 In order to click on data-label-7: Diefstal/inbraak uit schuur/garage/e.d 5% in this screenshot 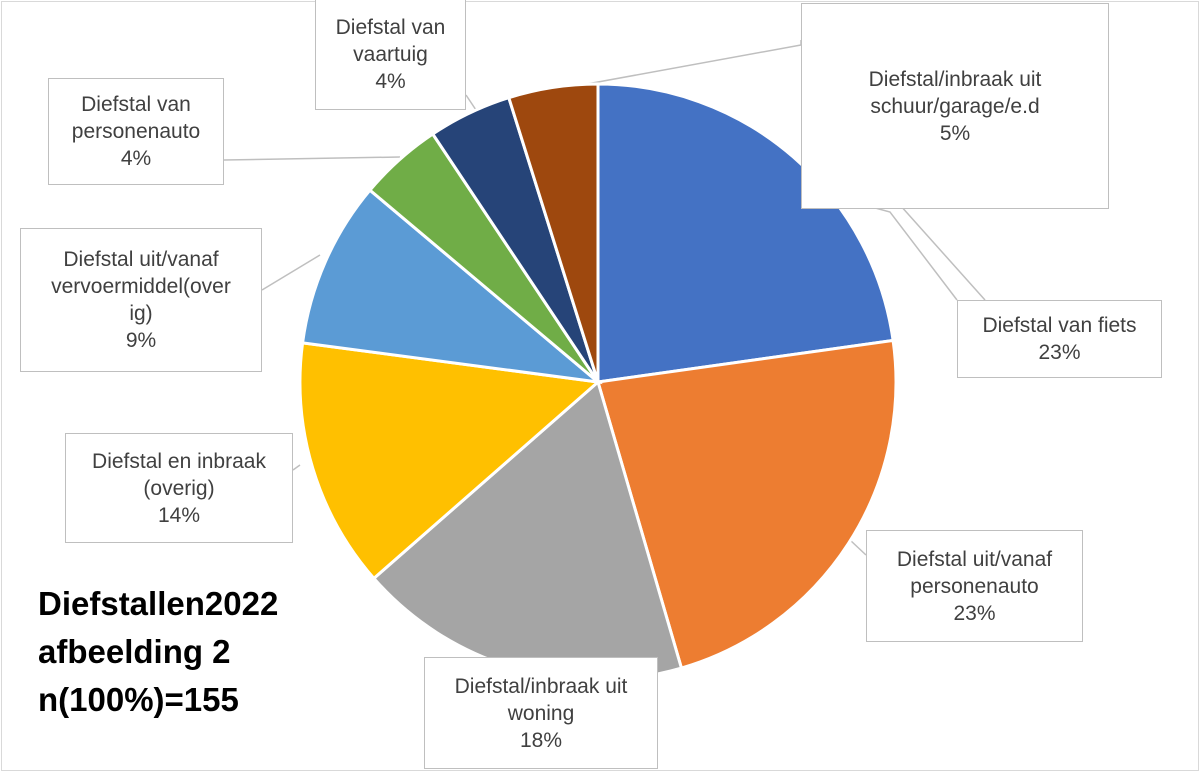, I will do `click(955, 106)`.